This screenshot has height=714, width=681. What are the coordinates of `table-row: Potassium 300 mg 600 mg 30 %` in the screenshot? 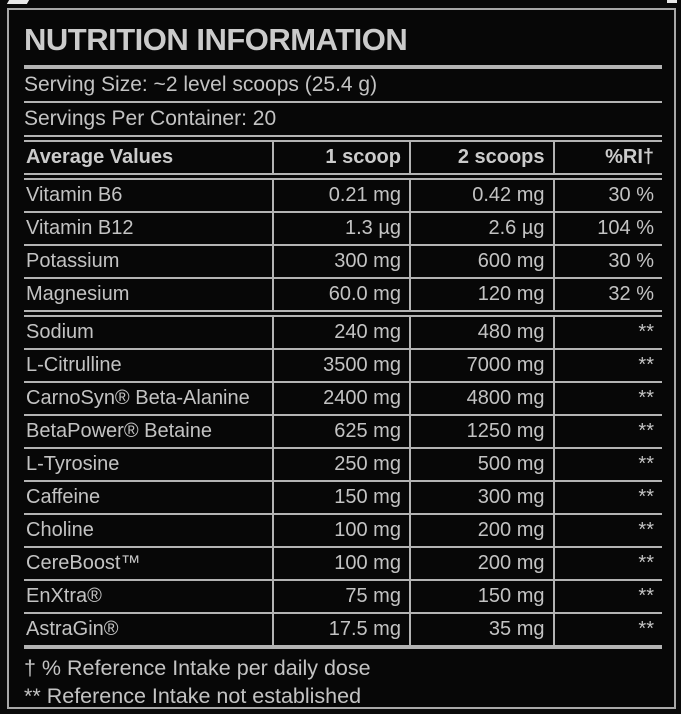 It's located at (343, 262).